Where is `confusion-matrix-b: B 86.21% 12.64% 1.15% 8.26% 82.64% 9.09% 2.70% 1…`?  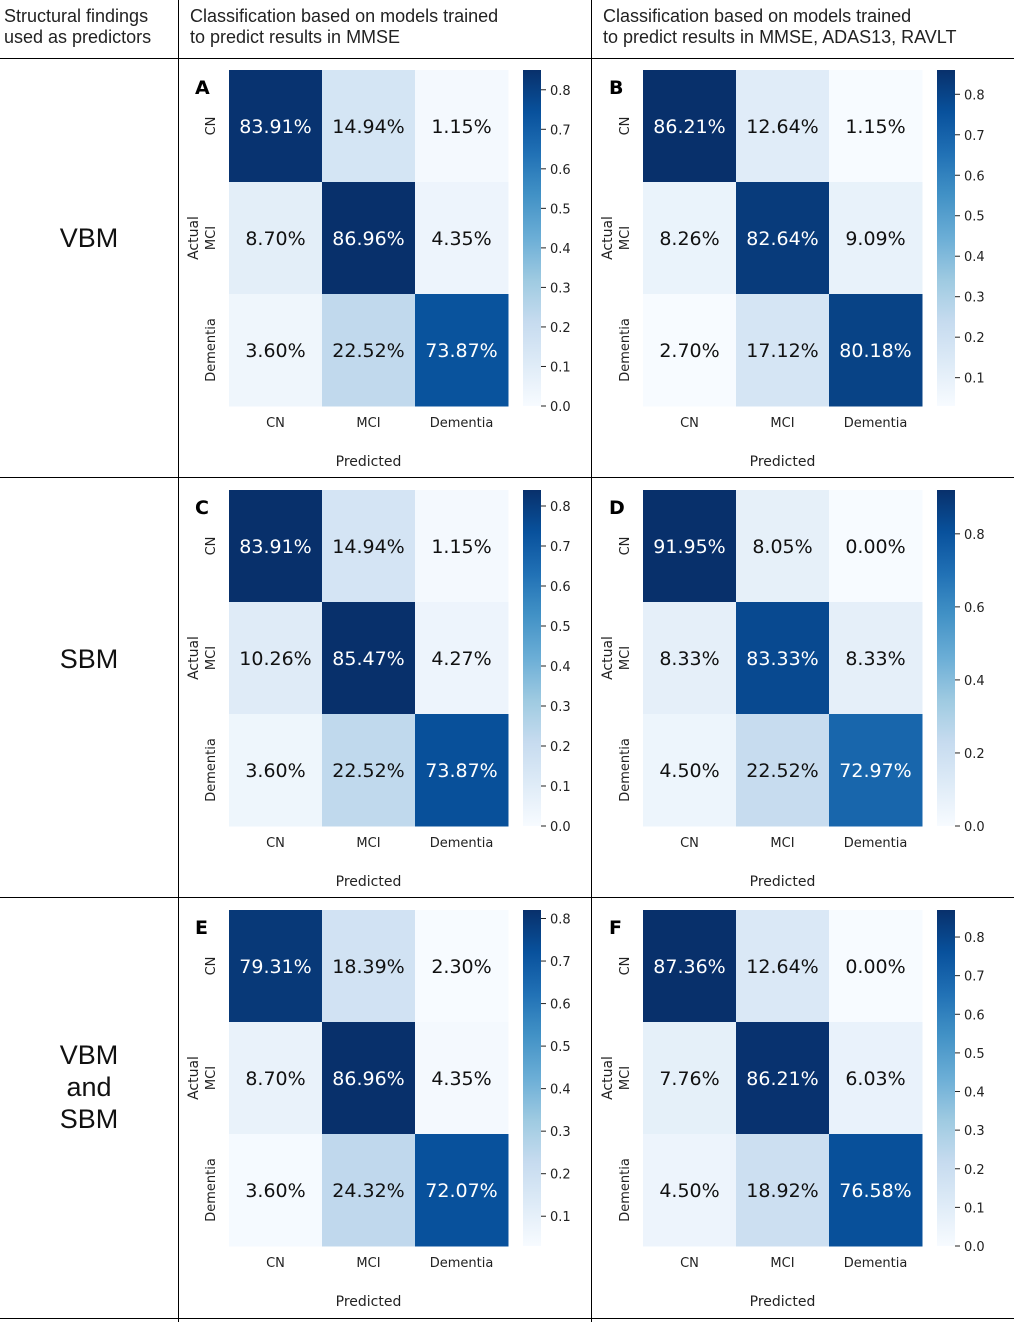 confusion-matrix-b: B 86.21% 12.64% 1.15% 8.26% 82.64% 9.09% 2.70% 1… is located at coordinates (792, 270).